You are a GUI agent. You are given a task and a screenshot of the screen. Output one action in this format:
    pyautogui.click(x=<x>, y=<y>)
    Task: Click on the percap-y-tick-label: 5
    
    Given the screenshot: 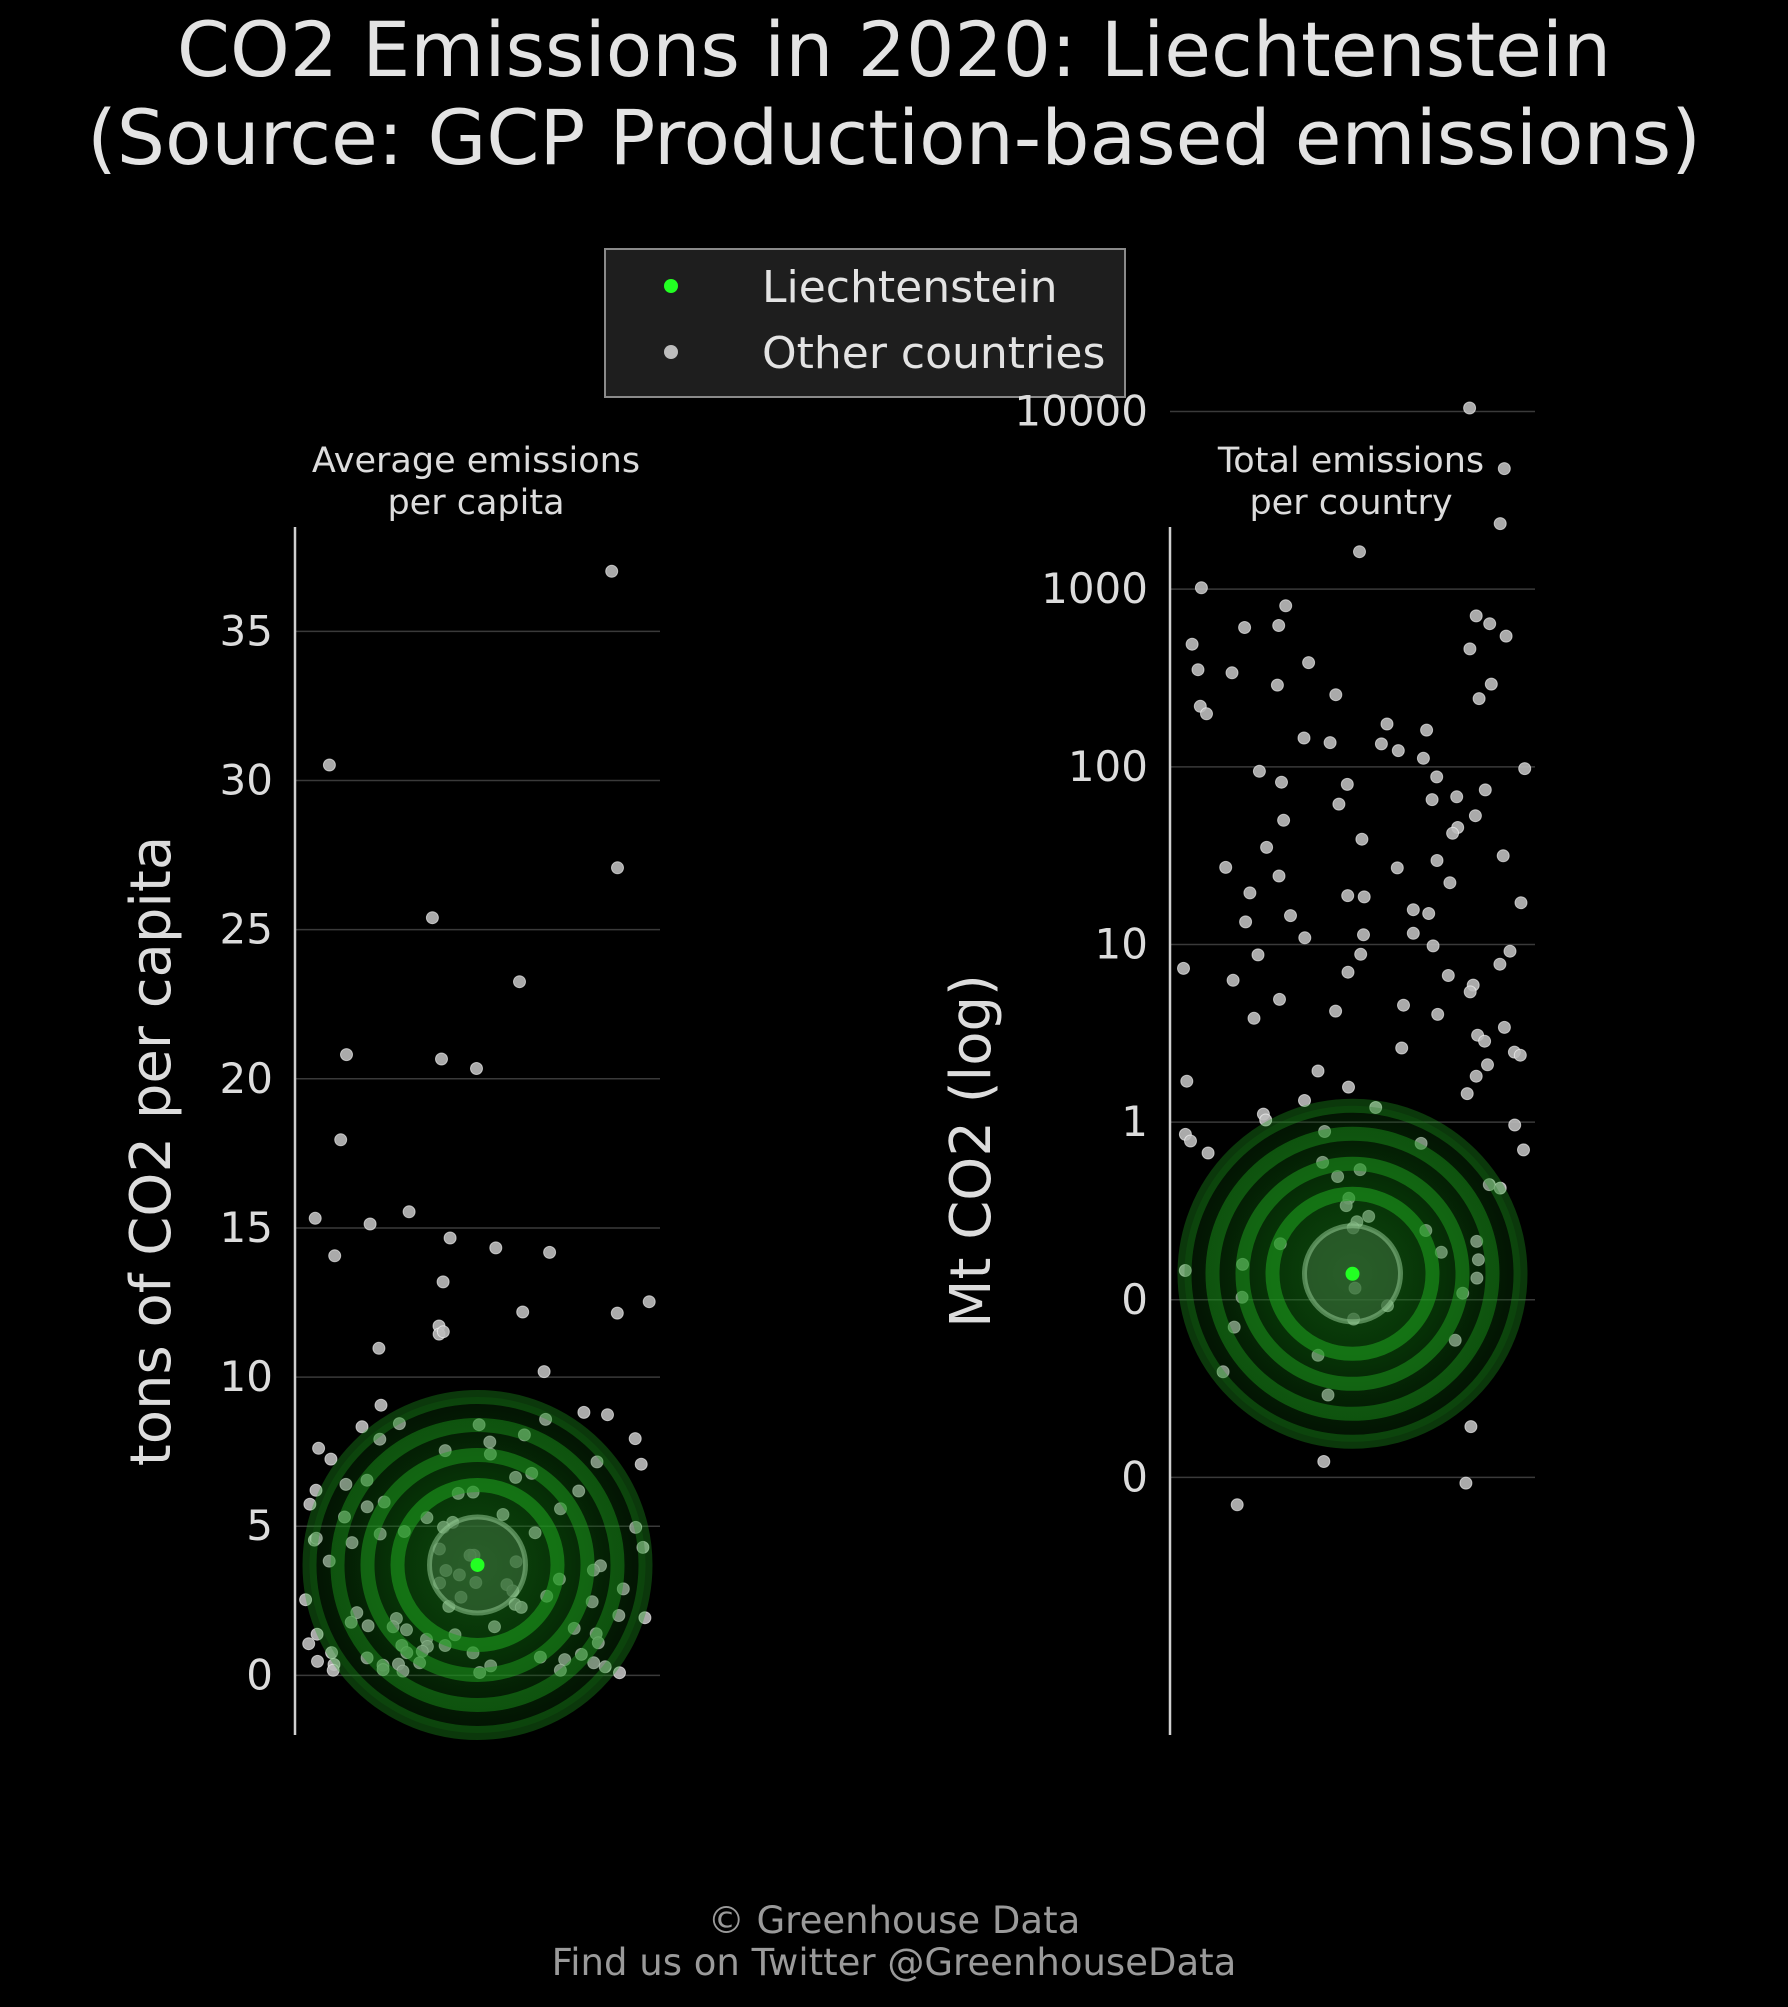 What is the action you would take?
    pyautogui.click(x=259, y=1525)
    